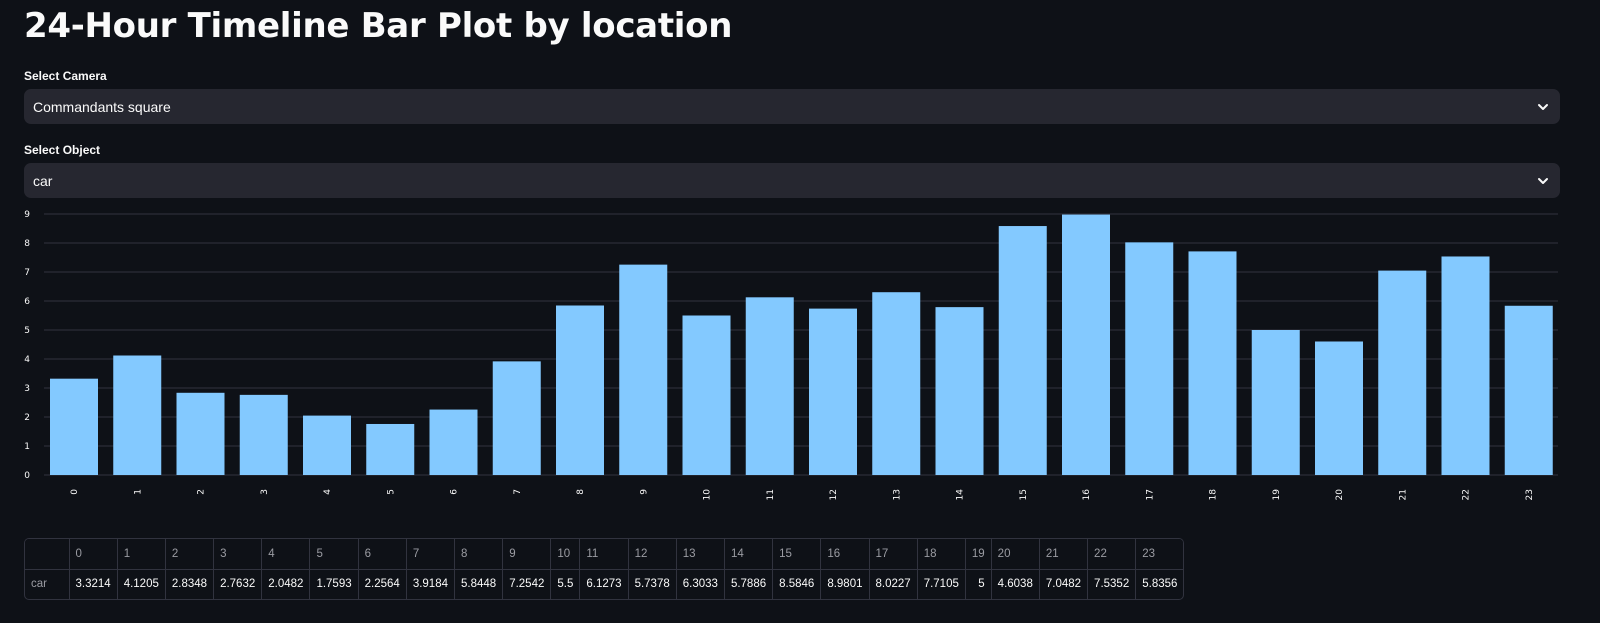  Describe the element at coordinates (141, 584) in the screenshot. I see `table-cell: 4.1205` at that location.